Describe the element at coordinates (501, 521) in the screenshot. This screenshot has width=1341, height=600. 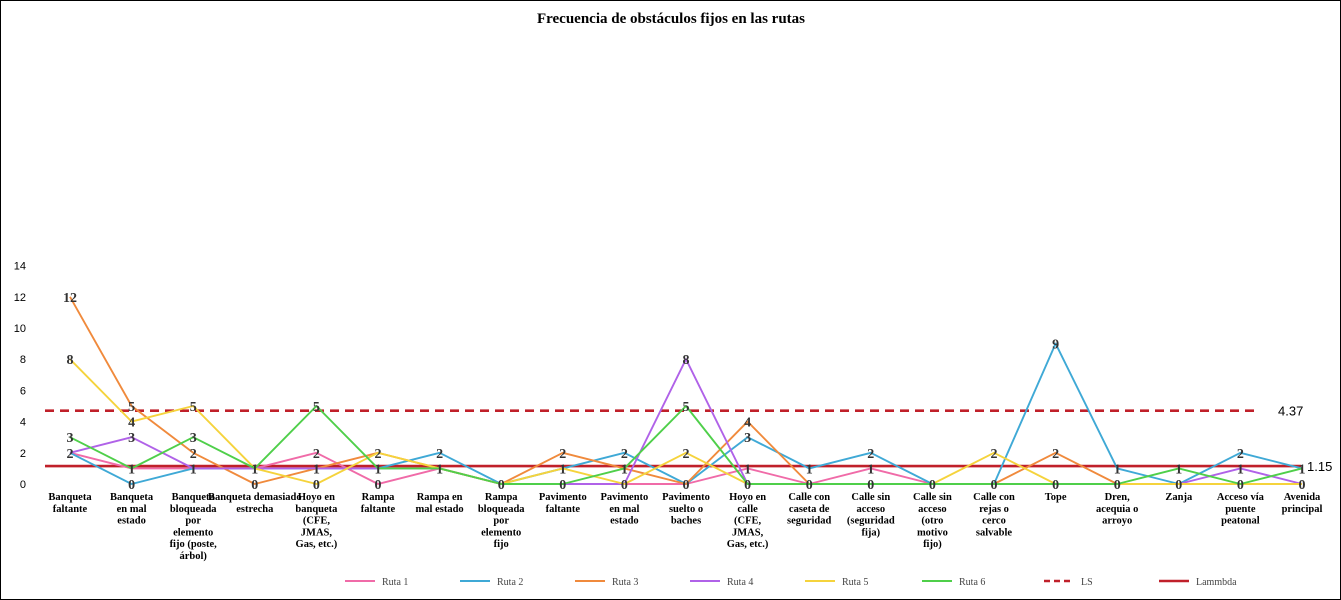
I see `x-category-label: Rampa bloqueada por elemento fijo` at that location.